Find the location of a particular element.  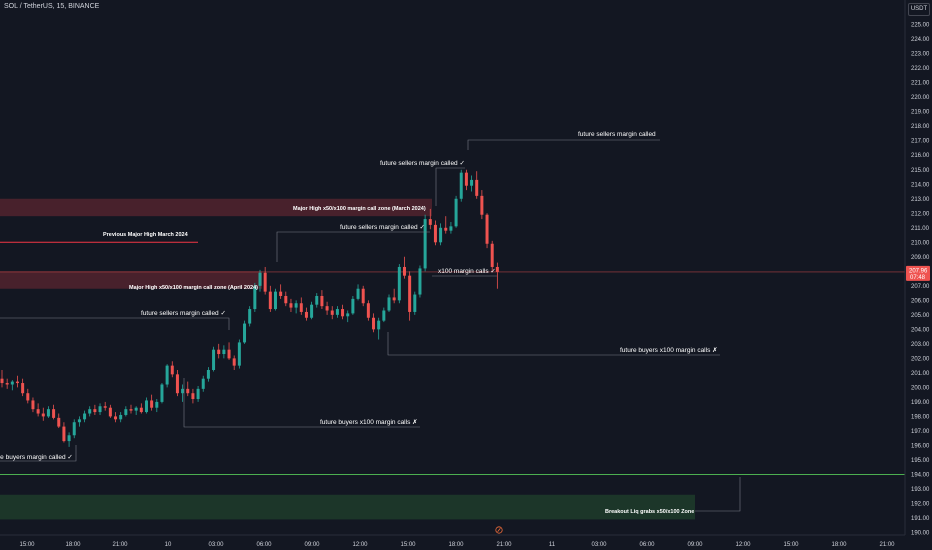

price-tick-label: 206.00 is located at coordinates (920, 301).